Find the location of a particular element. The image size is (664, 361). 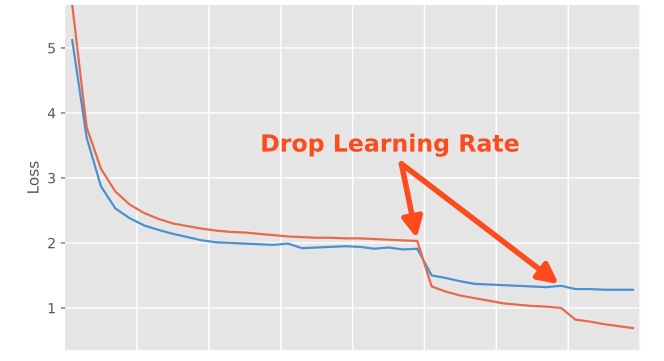

y-tick-label: 4 is located at coordinates (52, 113).